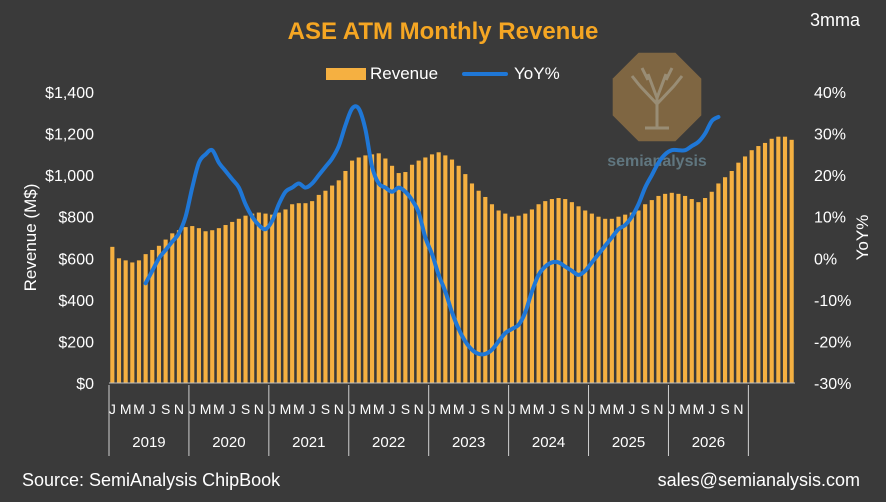  I want to click on x-axis-year-label: 2019, so click(148, 442).